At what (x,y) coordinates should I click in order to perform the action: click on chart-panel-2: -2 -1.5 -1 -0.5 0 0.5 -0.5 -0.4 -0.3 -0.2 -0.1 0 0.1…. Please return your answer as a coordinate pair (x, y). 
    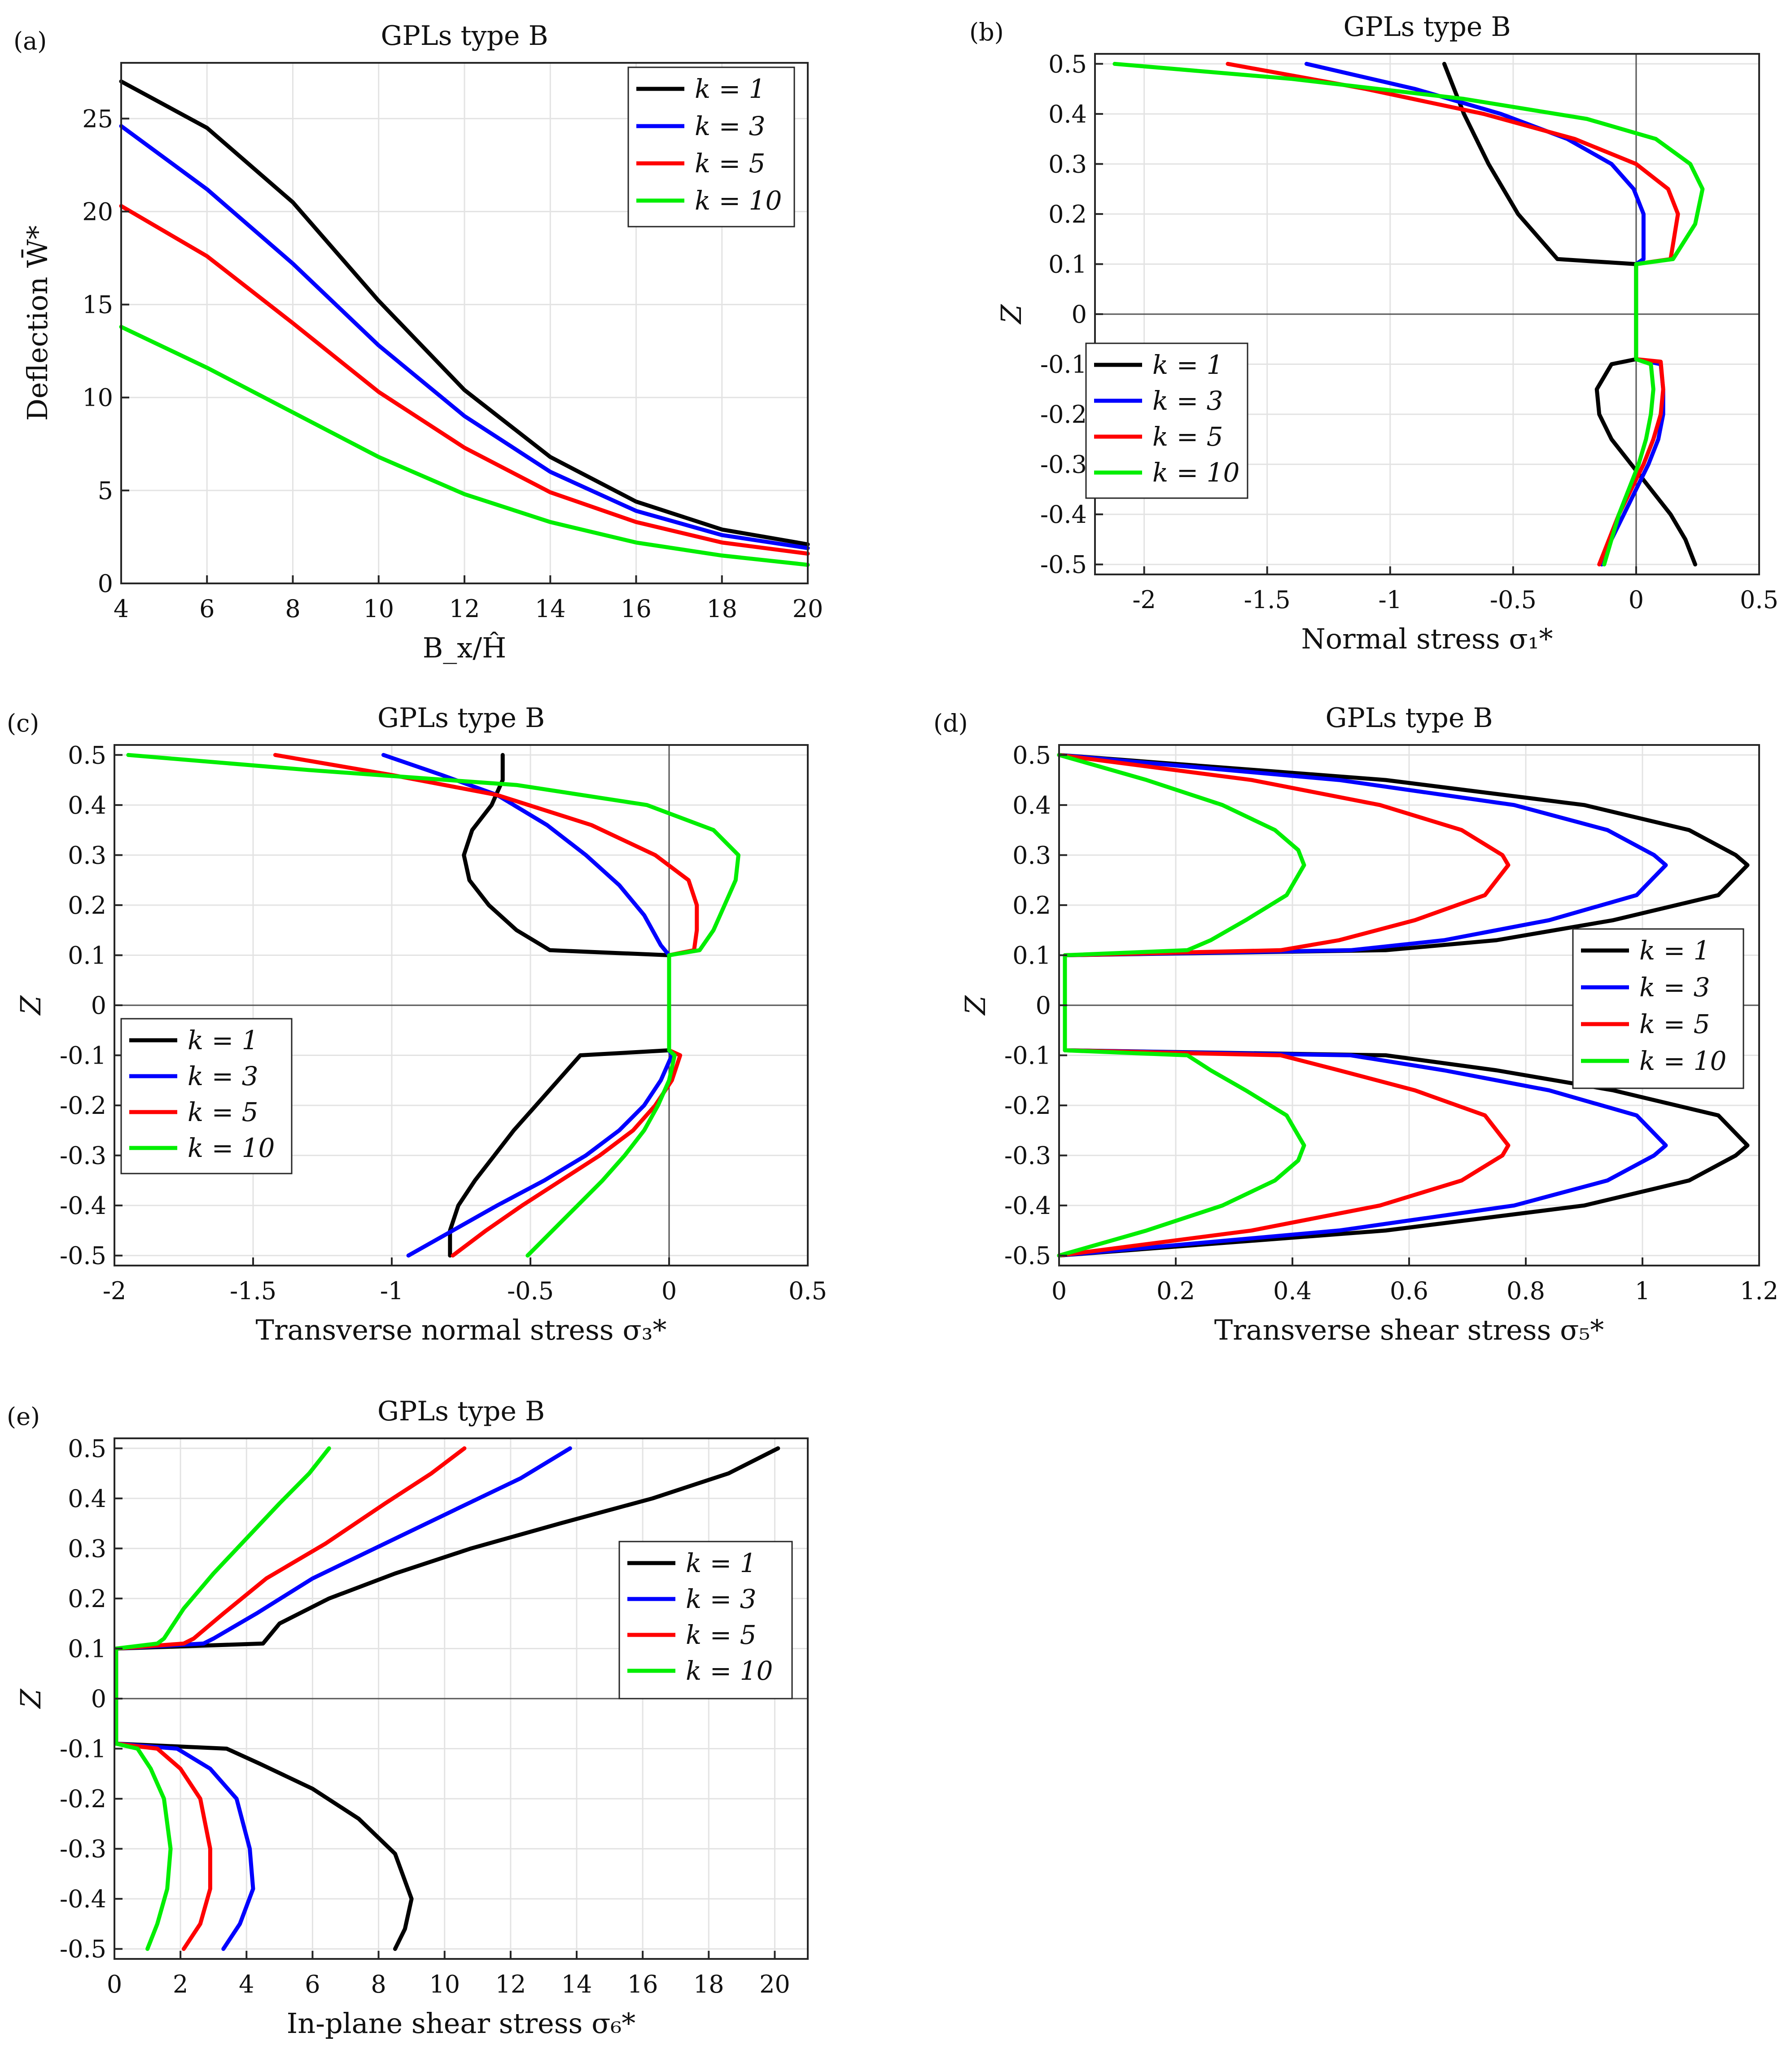
    Looking at the image, I should click on (1373, 333).